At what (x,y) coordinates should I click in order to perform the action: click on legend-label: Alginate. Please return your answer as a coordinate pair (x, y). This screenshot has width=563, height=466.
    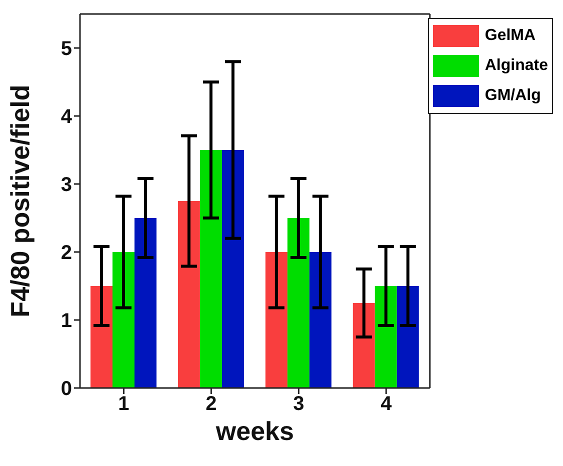
    Looking at the image, I should click on (516, 66).